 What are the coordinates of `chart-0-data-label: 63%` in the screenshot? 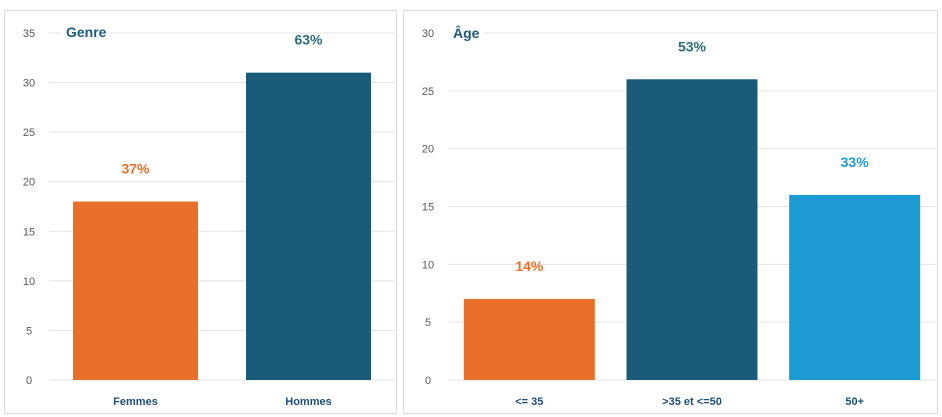 It's located at (308, 40).